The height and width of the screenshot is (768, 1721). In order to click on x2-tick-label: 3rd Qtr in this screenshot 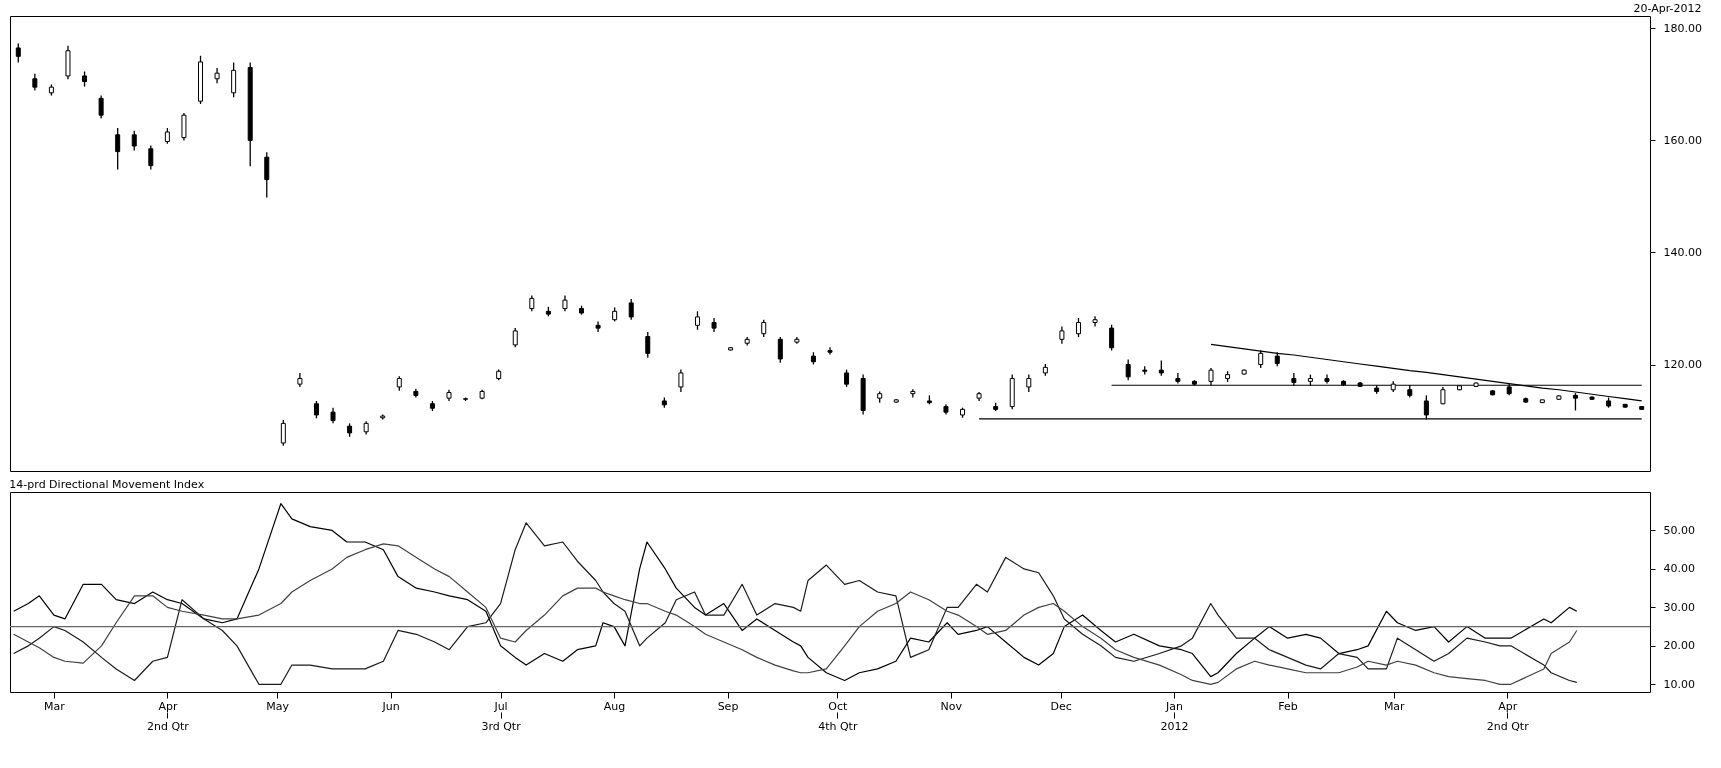, I will do `click(501, 726)`.